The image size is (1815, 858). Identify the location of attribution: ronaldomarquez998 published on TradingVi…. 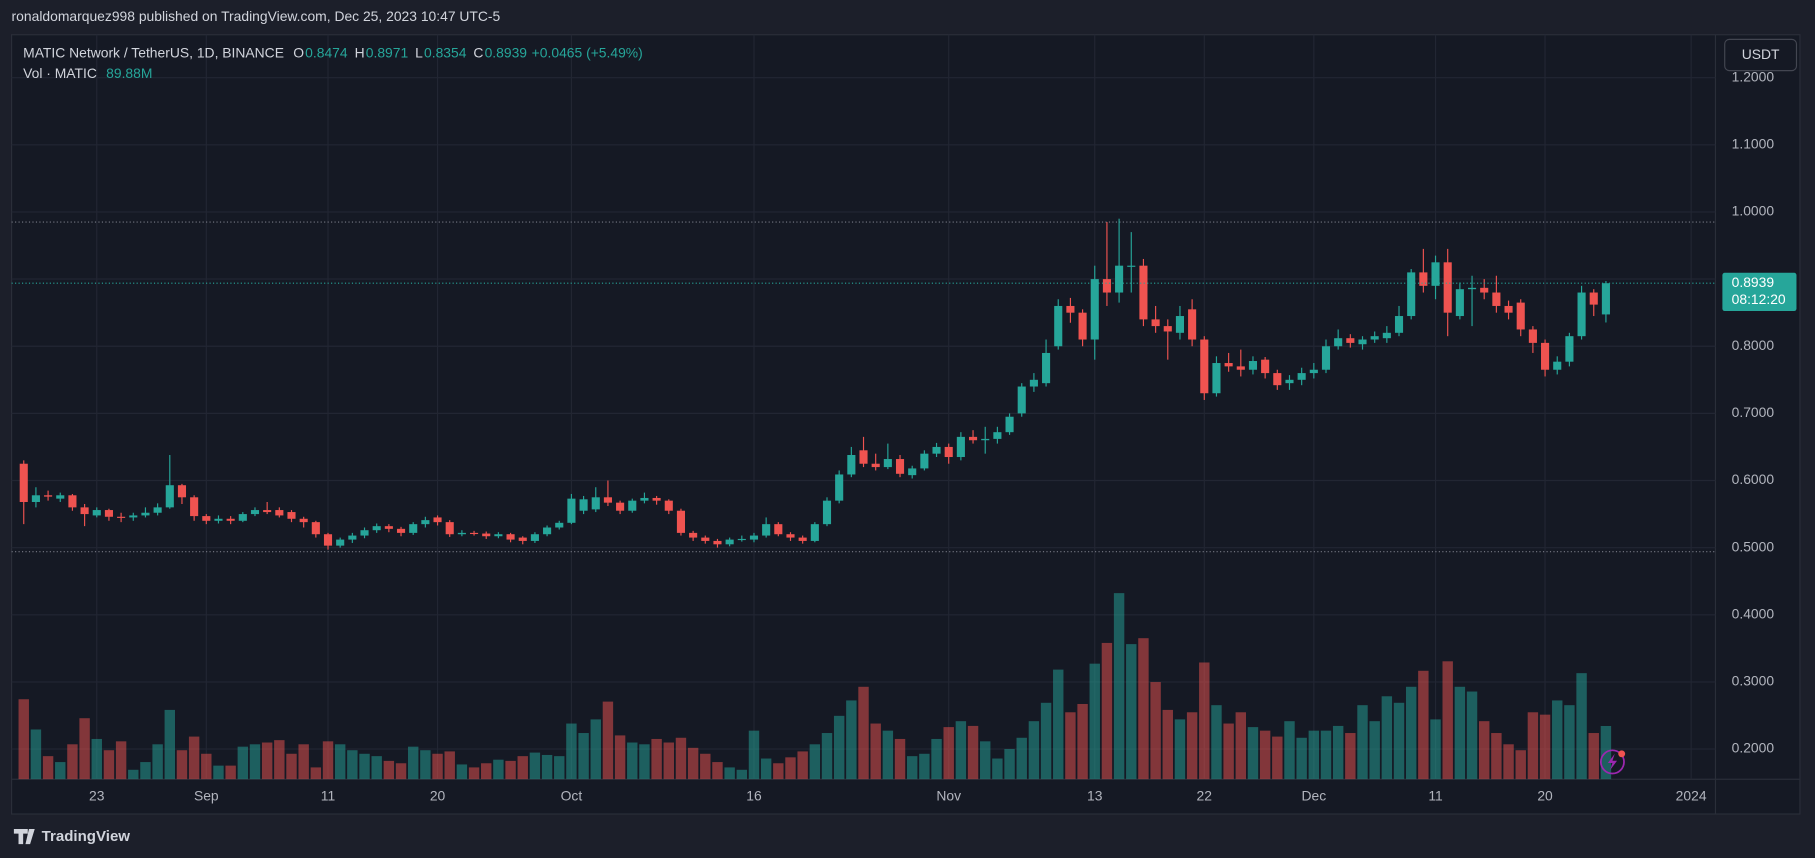
(256, 16).